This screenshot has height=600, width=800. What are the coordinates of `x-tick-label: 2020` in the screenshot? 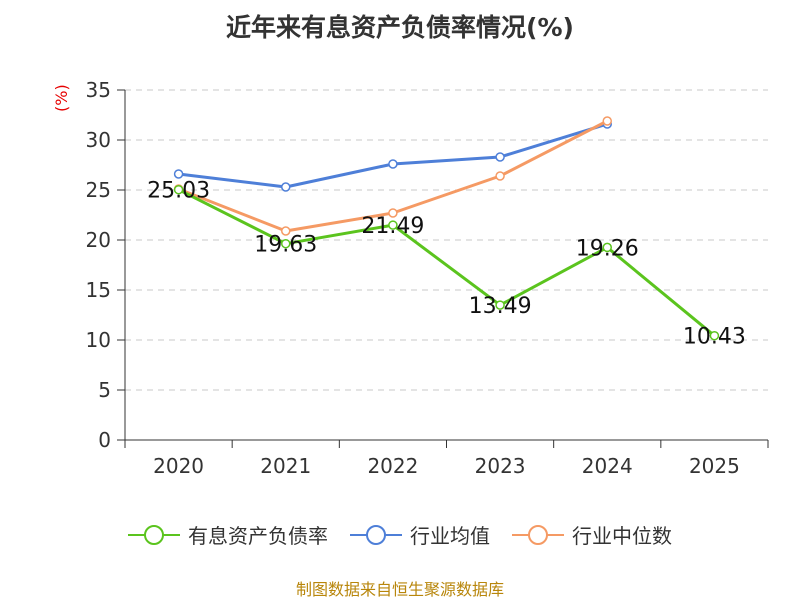 It's located at (178, 466).